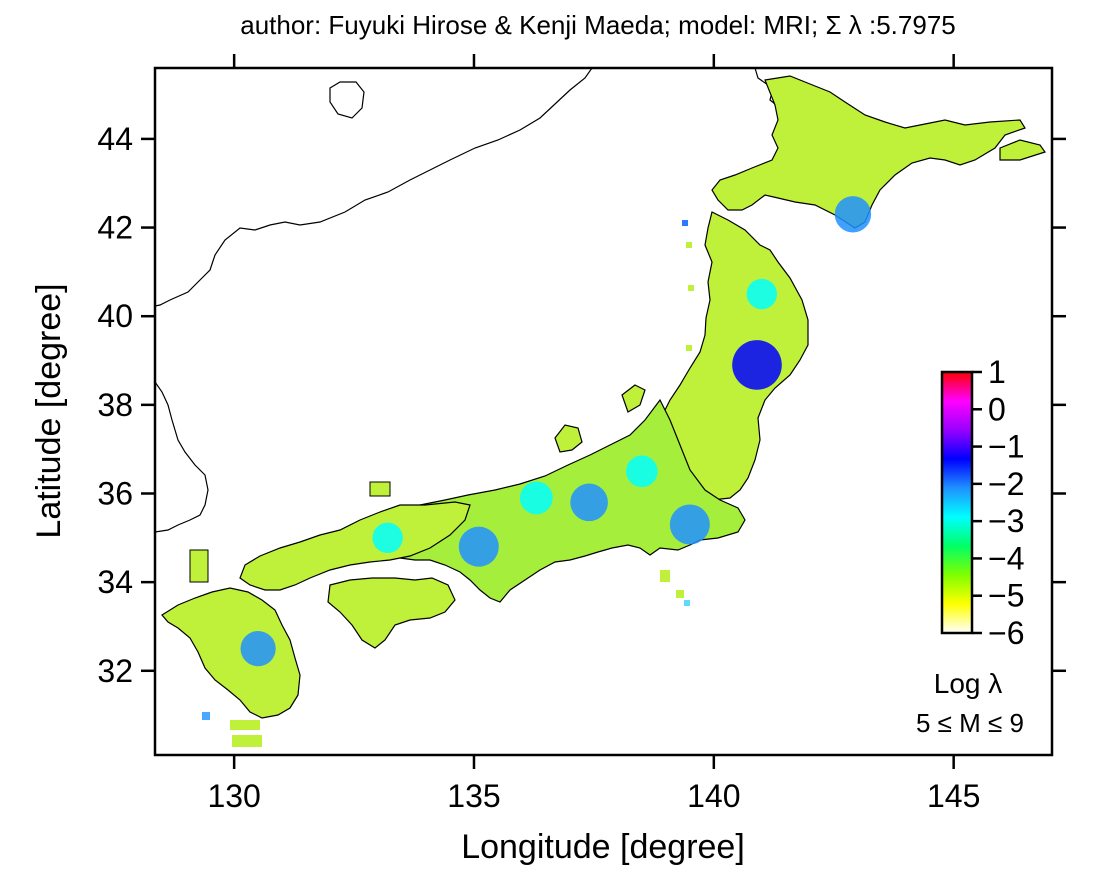  What do you see at coordinates (115, 139) in the screenshot?
I see `y-tick-label: 44` at bounding box center [115, 139].